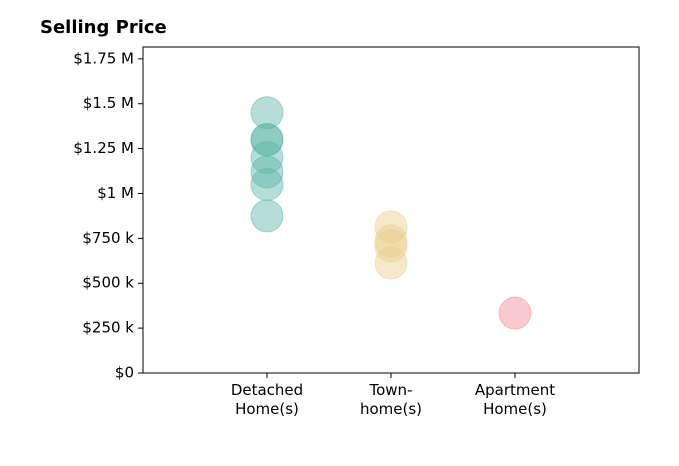 The height and width of the screenshot is (466, 679). I want to click on y-tick-label: $500 k, so click(108, 283).